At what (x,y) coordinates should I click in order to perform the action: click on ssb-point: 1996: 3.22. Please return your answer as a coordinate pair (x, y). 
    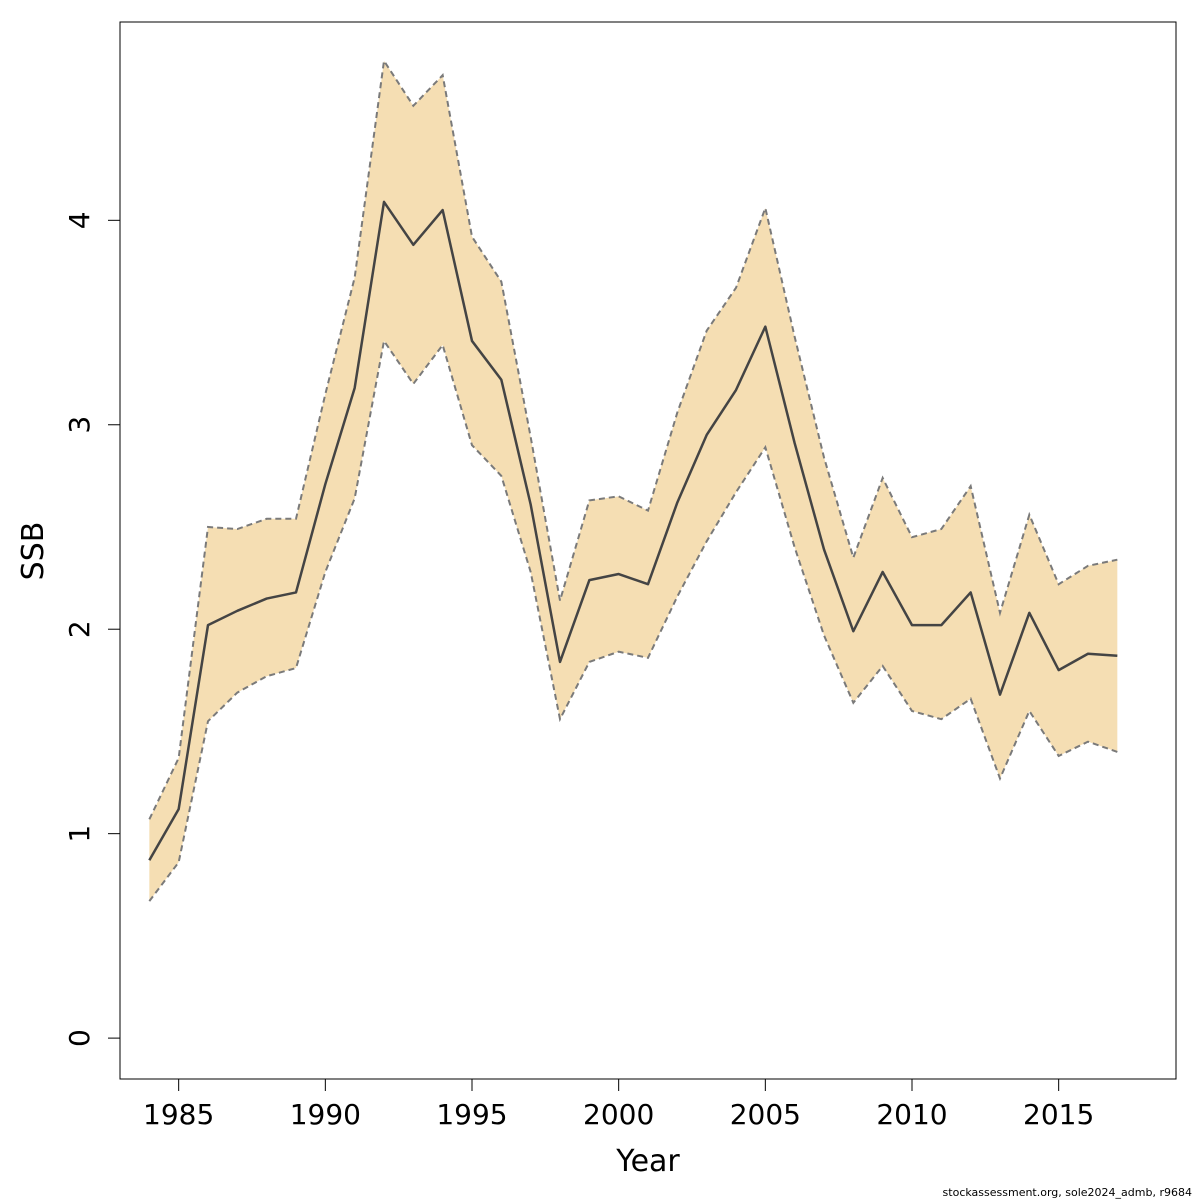
    Looking at the image, I should click on (501, 380).